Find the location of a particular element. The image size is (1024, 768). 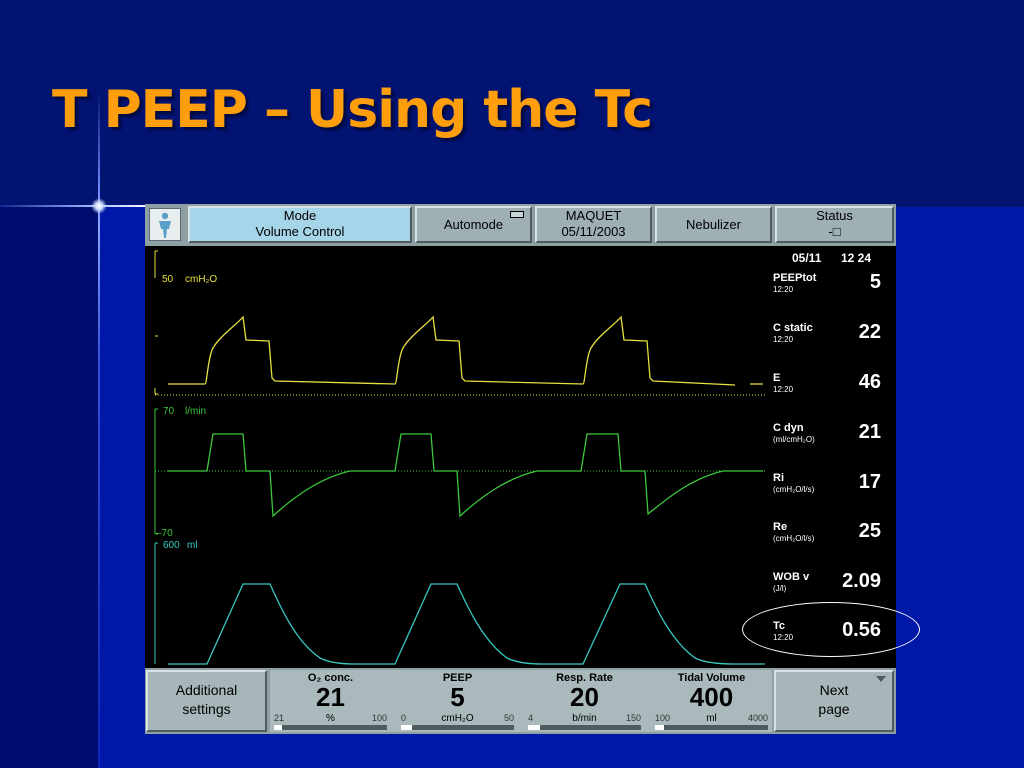

patient-icon is located at coordinates (165, 224).